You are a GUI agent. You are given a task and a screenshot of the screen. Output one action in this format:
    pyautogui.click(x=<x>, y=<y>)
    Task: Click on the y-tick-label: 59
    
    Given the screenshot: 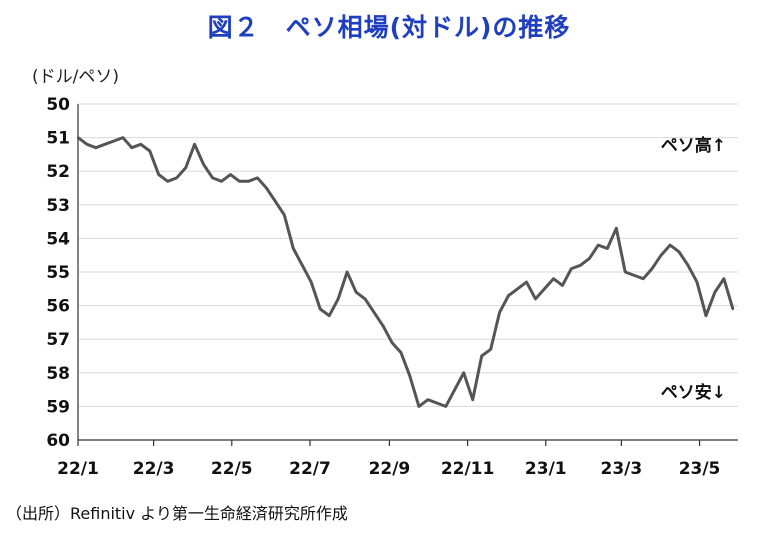 What is the action you would take?
    pyautogui.click(x=58, y=407)
    